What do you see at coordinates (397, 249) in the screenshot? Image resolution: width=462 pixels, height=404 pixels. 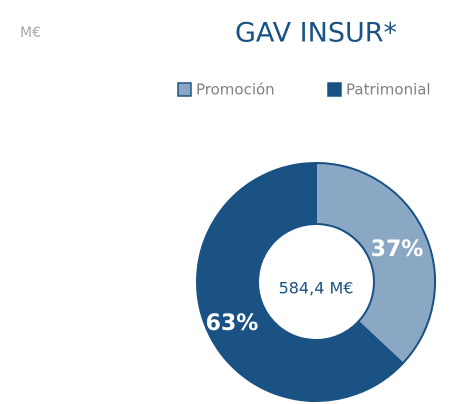 I see `data-label: 37%` at bounding box center [397, 249].